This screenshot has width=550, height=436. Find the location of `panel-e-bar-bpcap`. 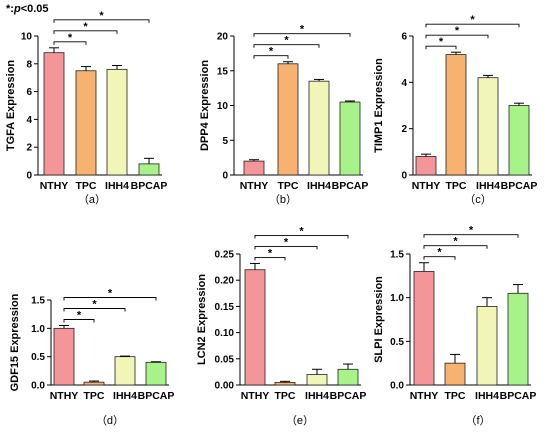

panel-e-bar-bpcap is located at coordinates (348, 377).